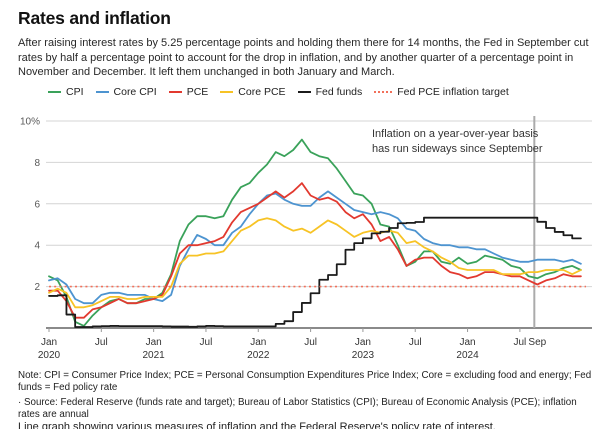 The width and height of the screenshot is (601, 429). I want to click on legend-label: CPI, so click(75, 92).